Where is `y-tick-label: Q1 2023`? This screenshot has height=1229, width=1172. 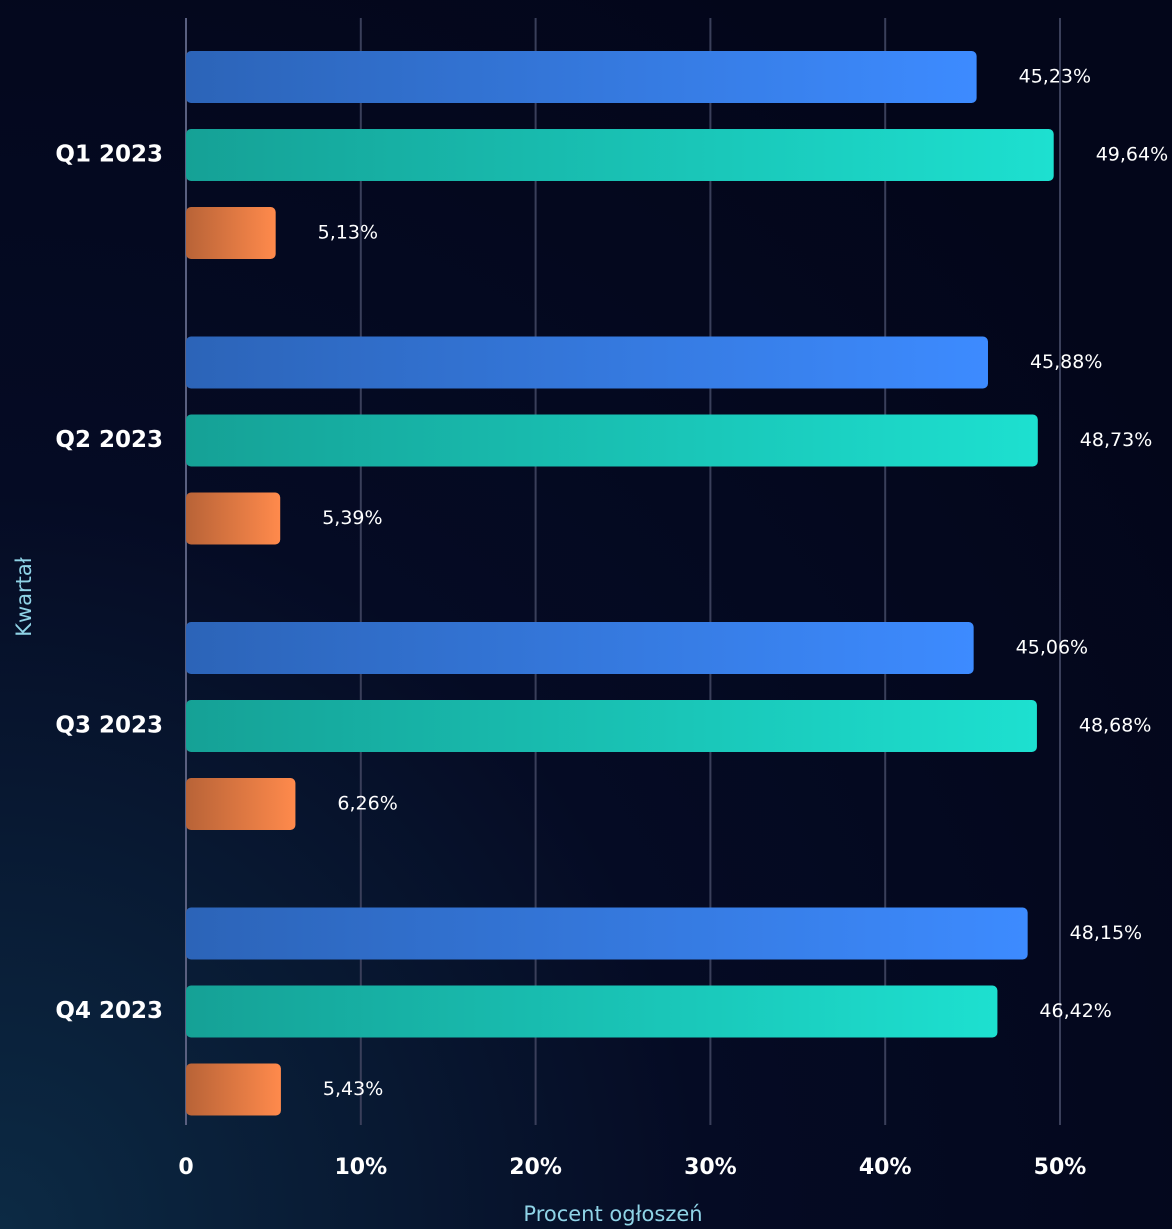
y-tick-label: Q1 2023 is located at coordinates (109, 155).